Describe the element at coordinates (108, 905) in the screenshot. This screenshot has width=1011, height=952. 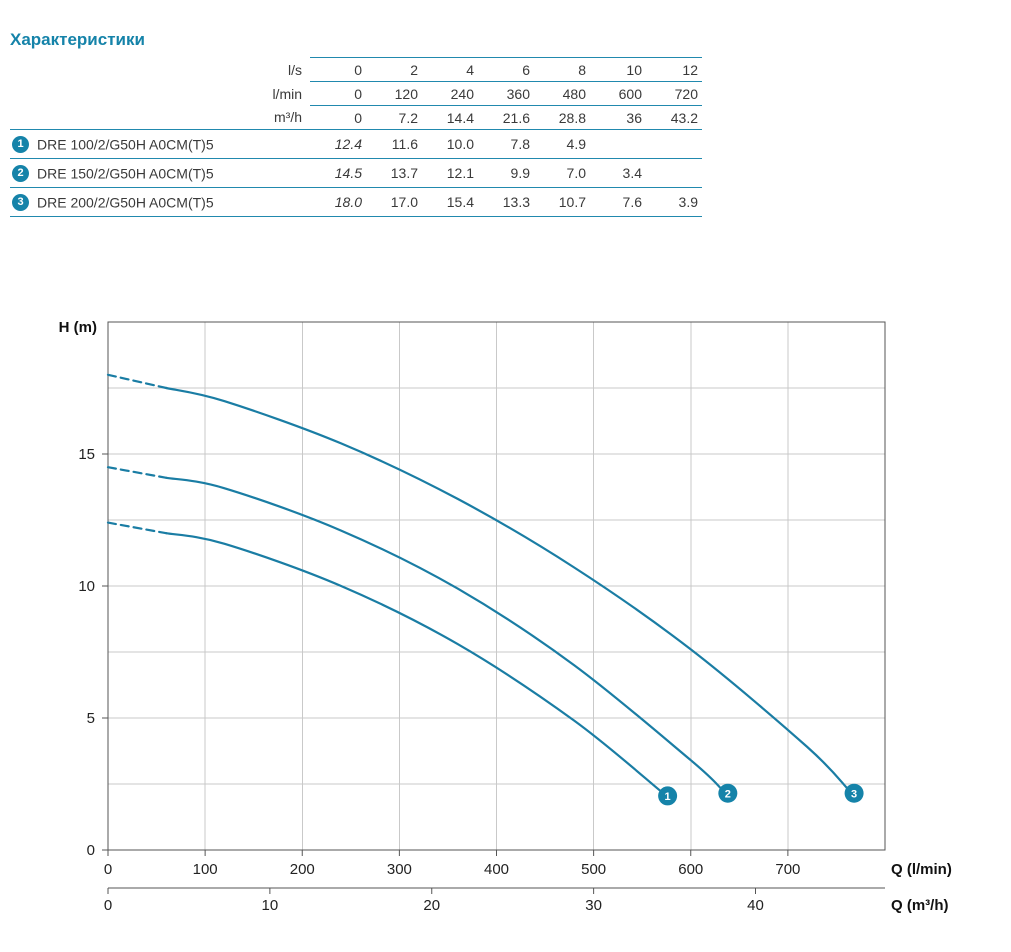
I see `x-tick-label-m3h: 0` at that location.